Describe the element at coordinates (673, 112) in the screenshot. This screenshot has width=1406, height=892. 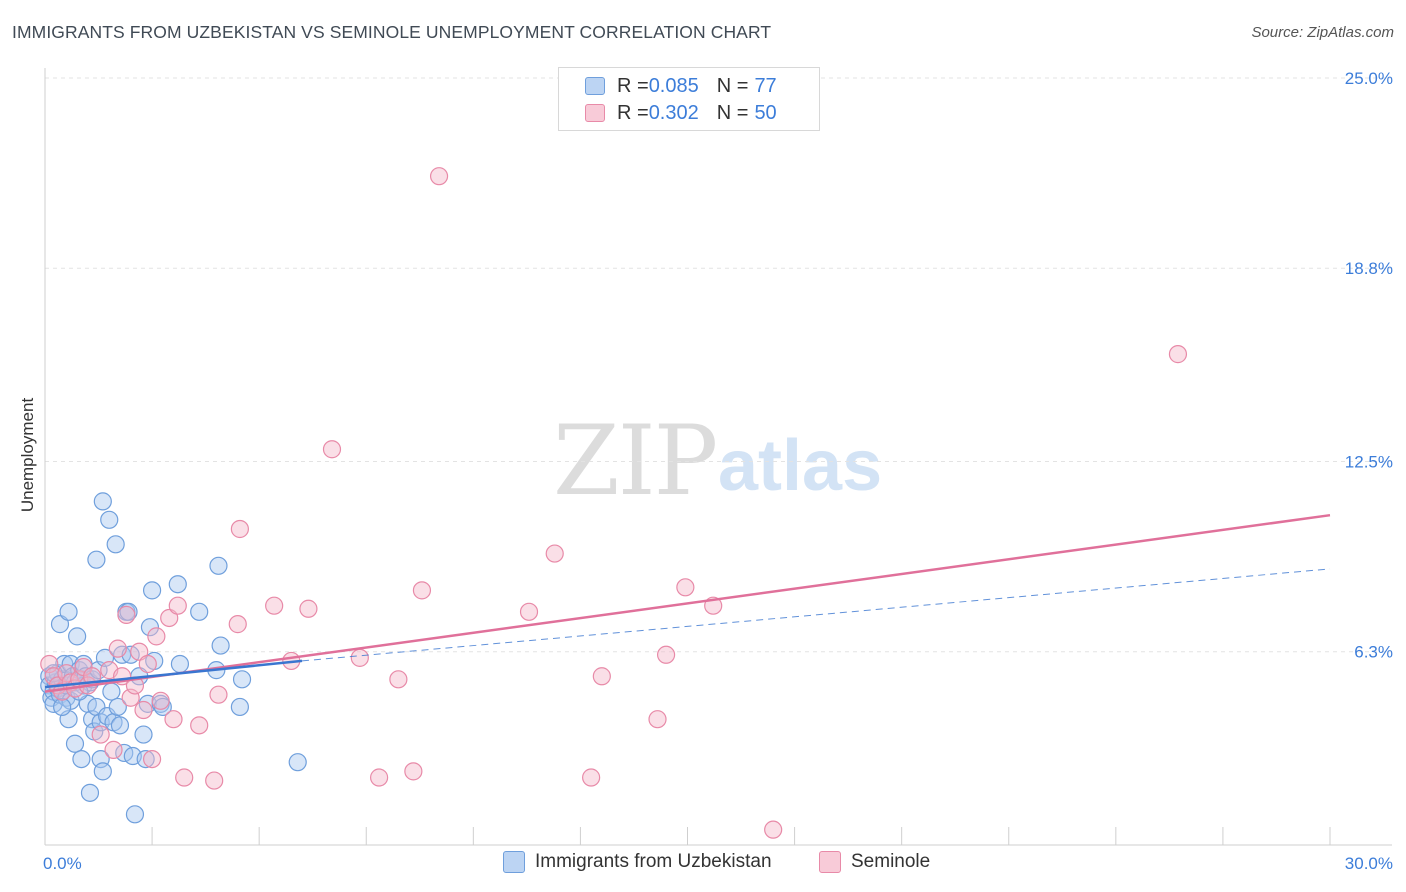
I see `legend-r-value: 0.302` at that location.